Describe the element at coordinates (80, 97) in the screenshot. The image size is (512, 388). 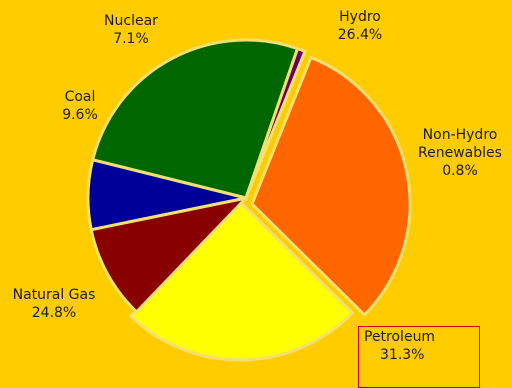
I see `label-coal-name: Coal` at that location.